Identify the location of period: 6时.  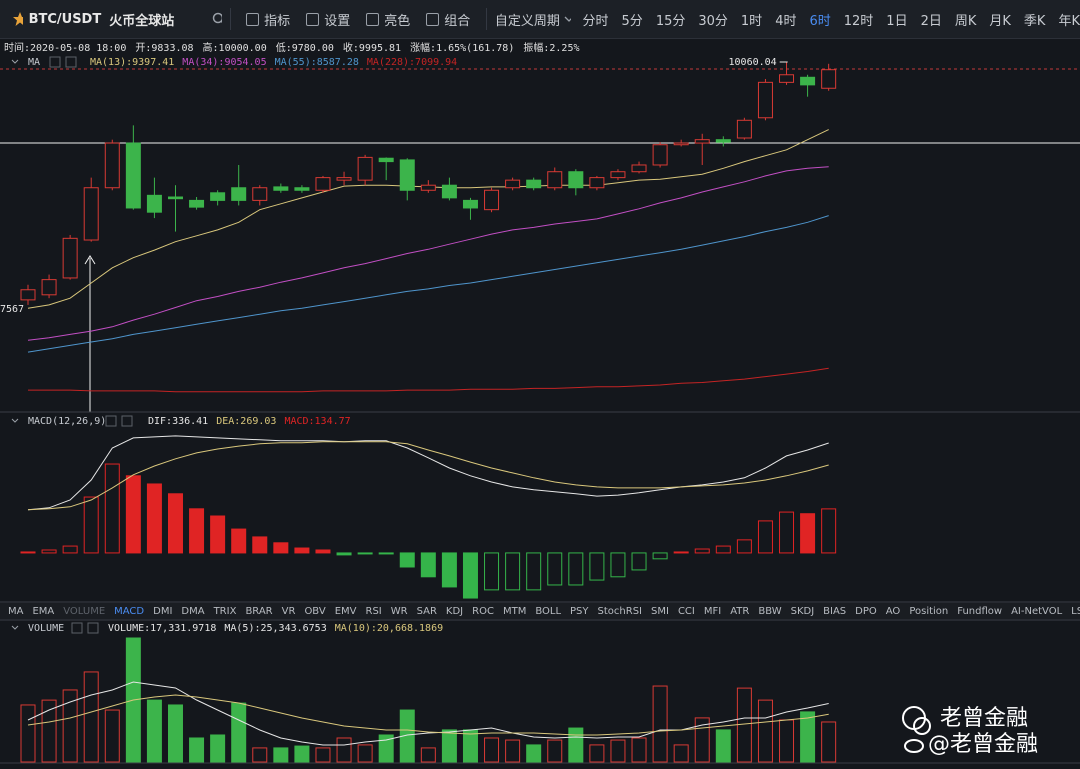
(820, 21).